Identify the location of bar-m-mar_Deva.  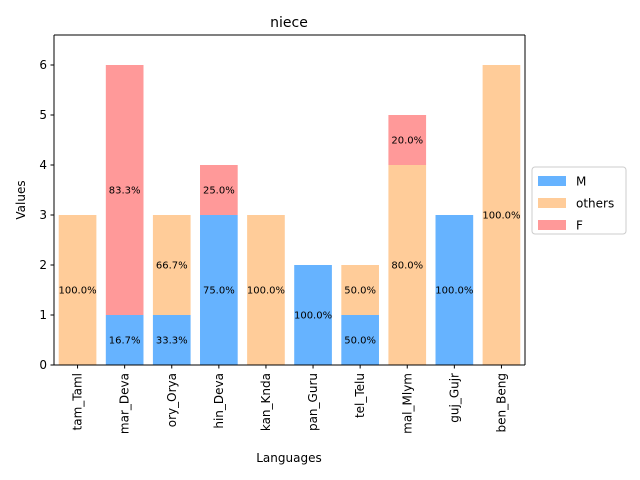
(124, 340).